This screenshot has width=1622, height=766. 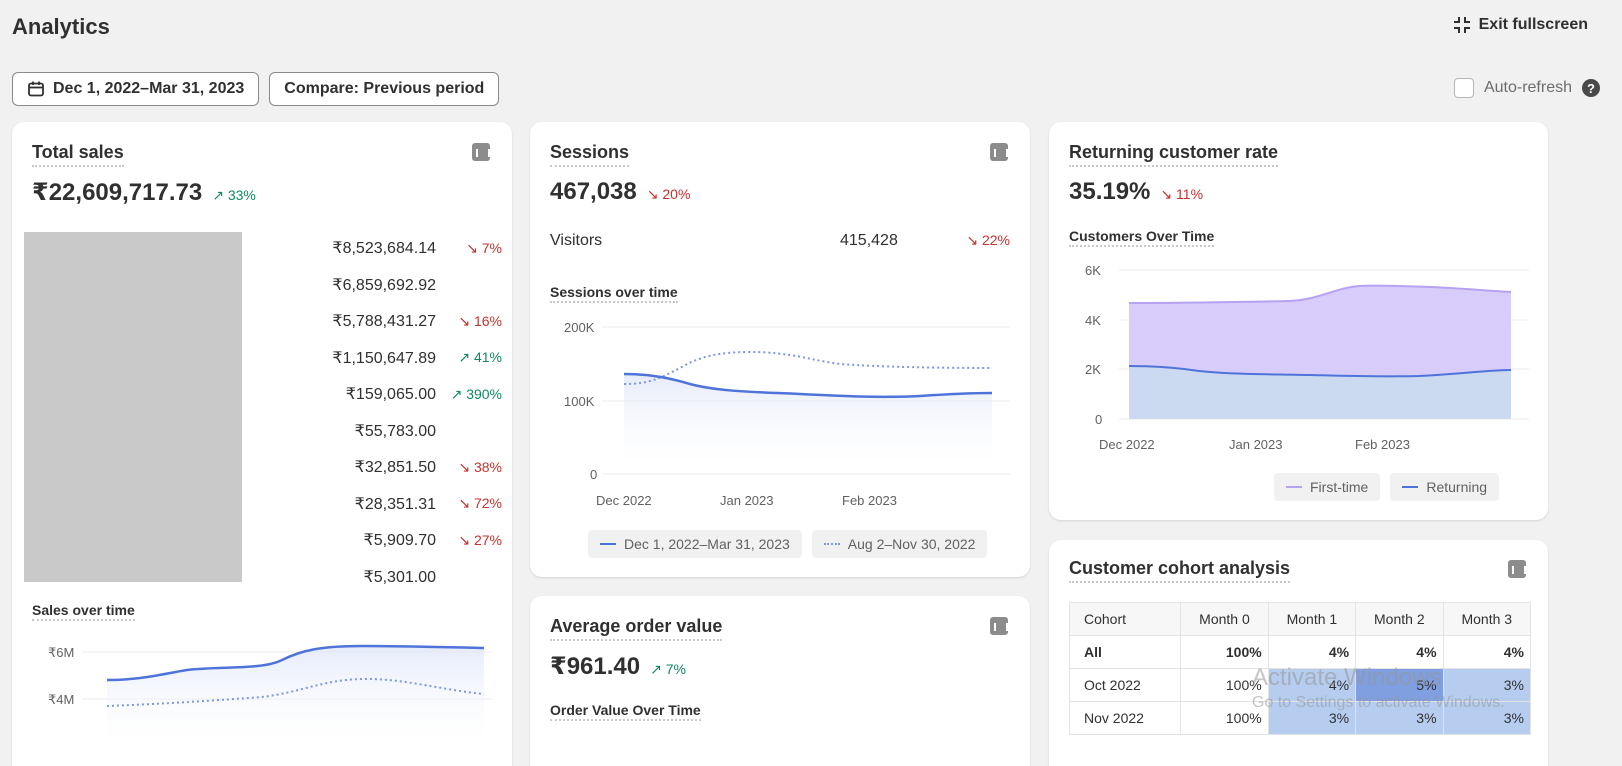 What do you see at coordinates (1339, 487) in the screenshot?
I see `legend-label: First-time` at bounding box center [1339, 487].